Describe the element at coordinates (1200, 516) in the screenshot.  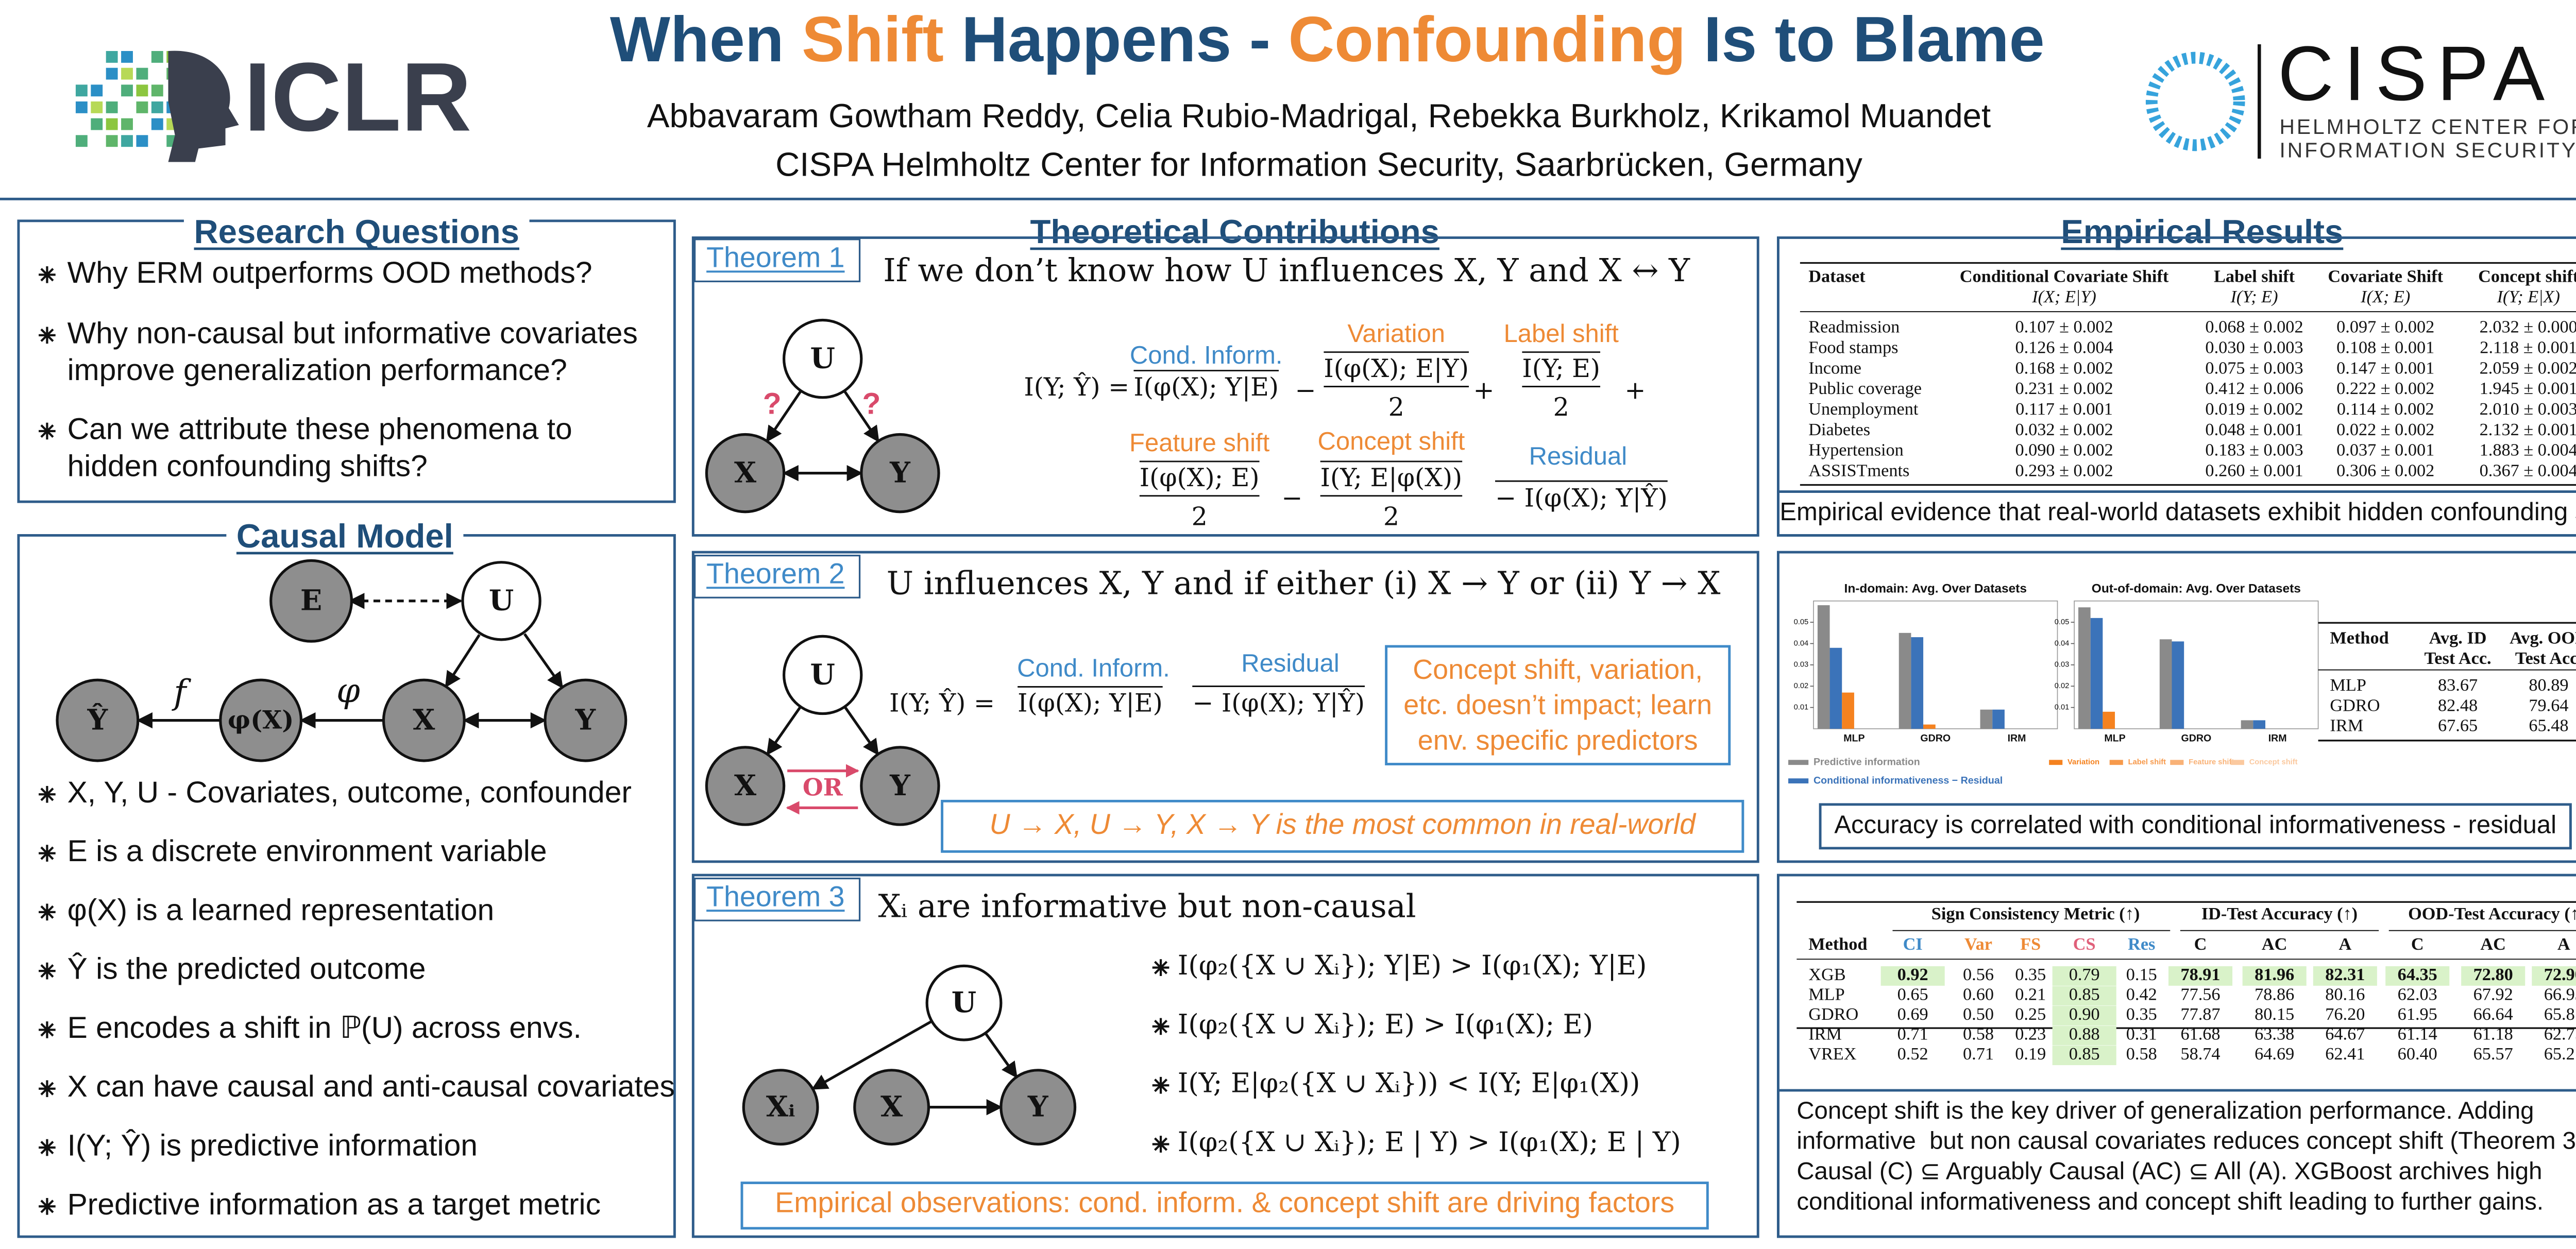
I see `formula-term: 2` at that location.